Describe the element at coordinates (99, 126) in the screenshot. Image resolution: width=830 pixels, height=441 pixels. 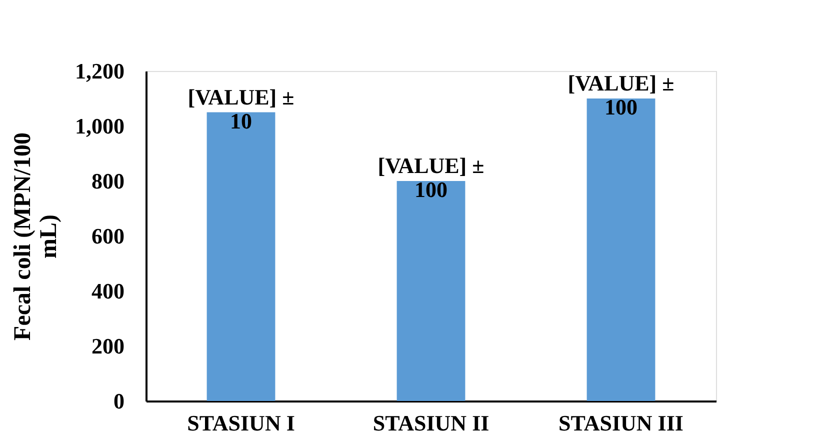
I see `y-tick-label: 1,000` at that location.